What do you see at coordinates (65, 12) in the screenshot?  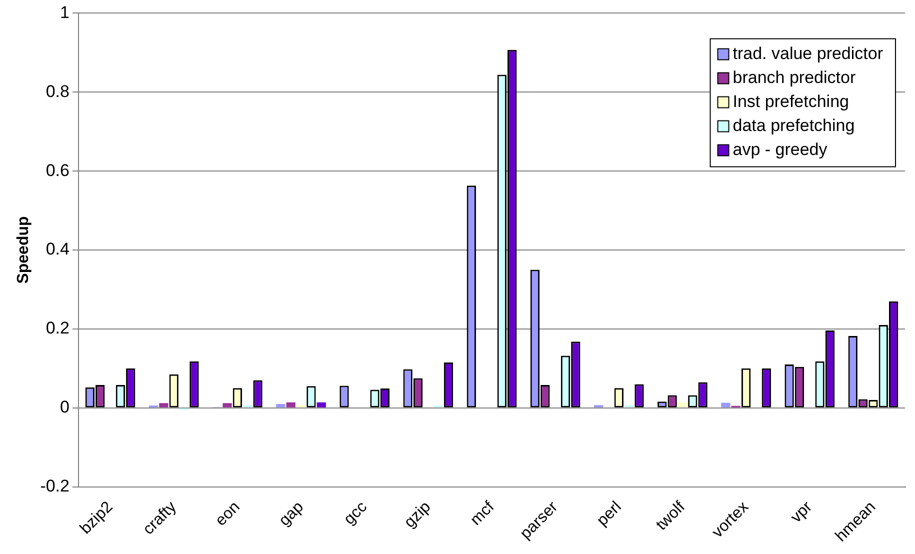 I see `y-tick-label: 1` at bounding box center [65, 12].